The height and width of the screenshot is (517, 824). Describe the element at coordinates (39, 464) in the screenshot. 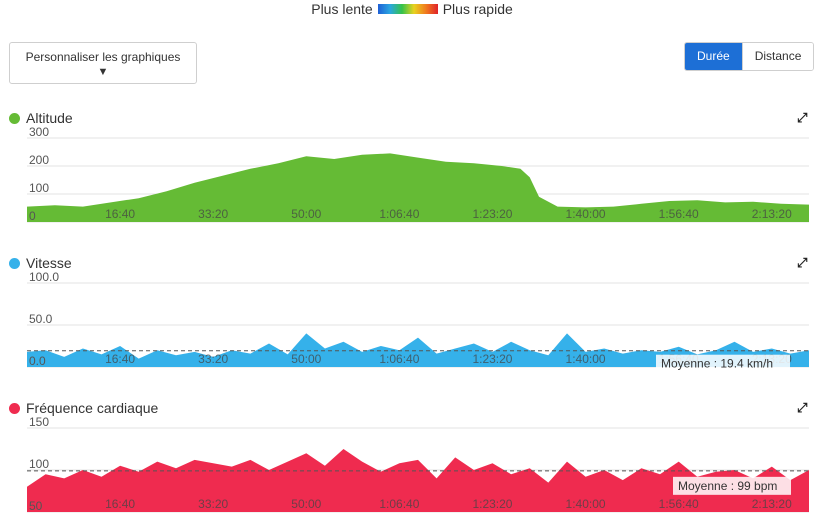

I see `heart-rate-ytick-label: 100` at that location.